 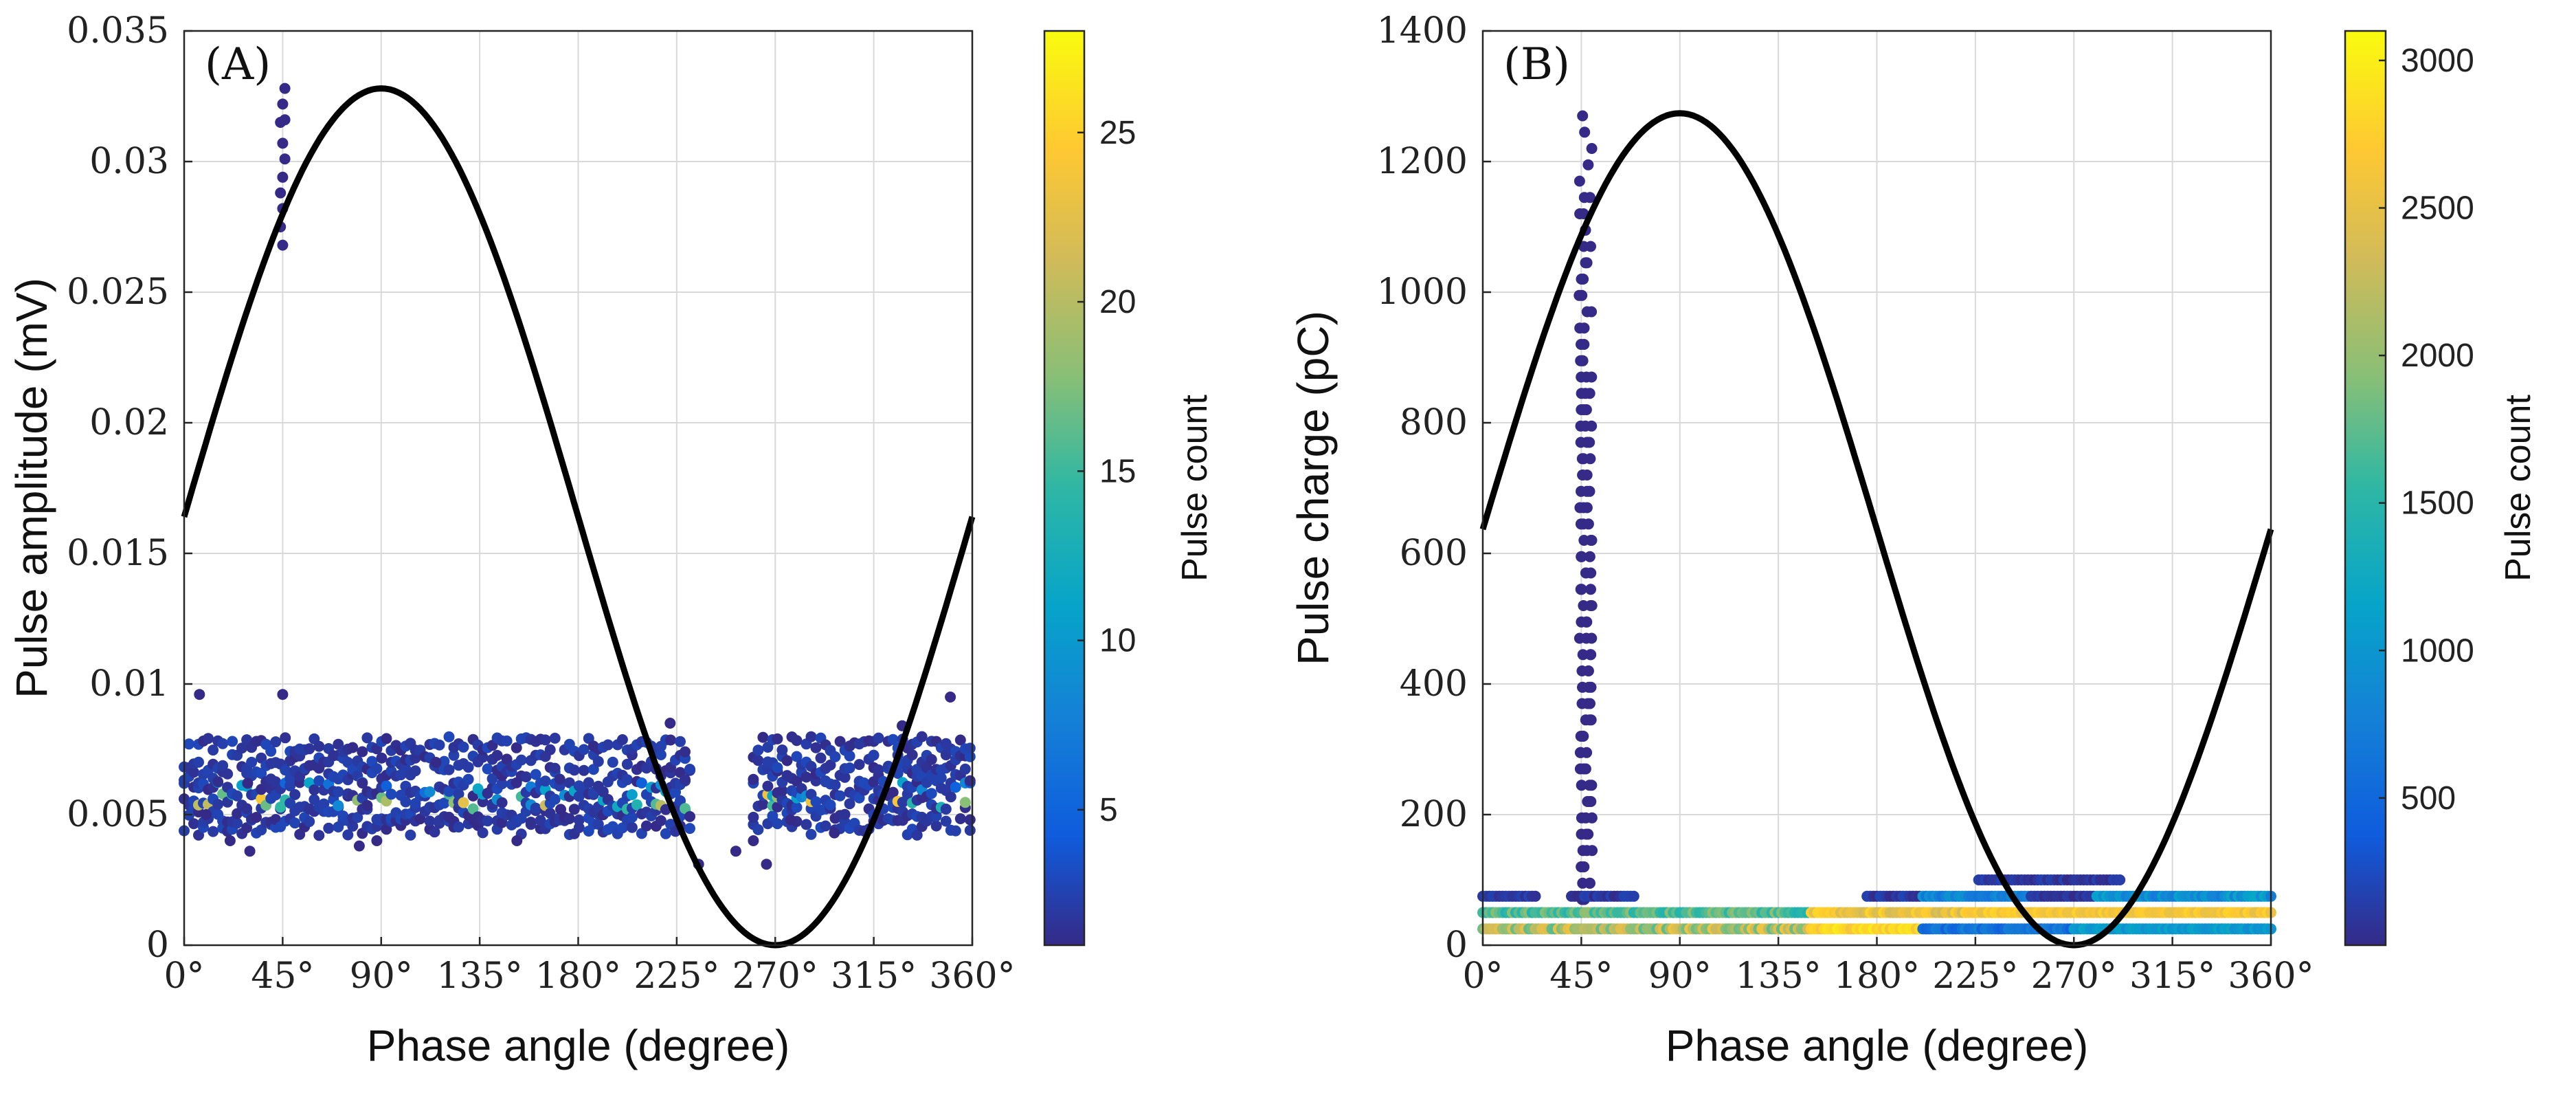 What do you see at coordinates (479, 976) in the screenshot?
I see `x-tick-label: 135°` at bounding box center [479, 976].